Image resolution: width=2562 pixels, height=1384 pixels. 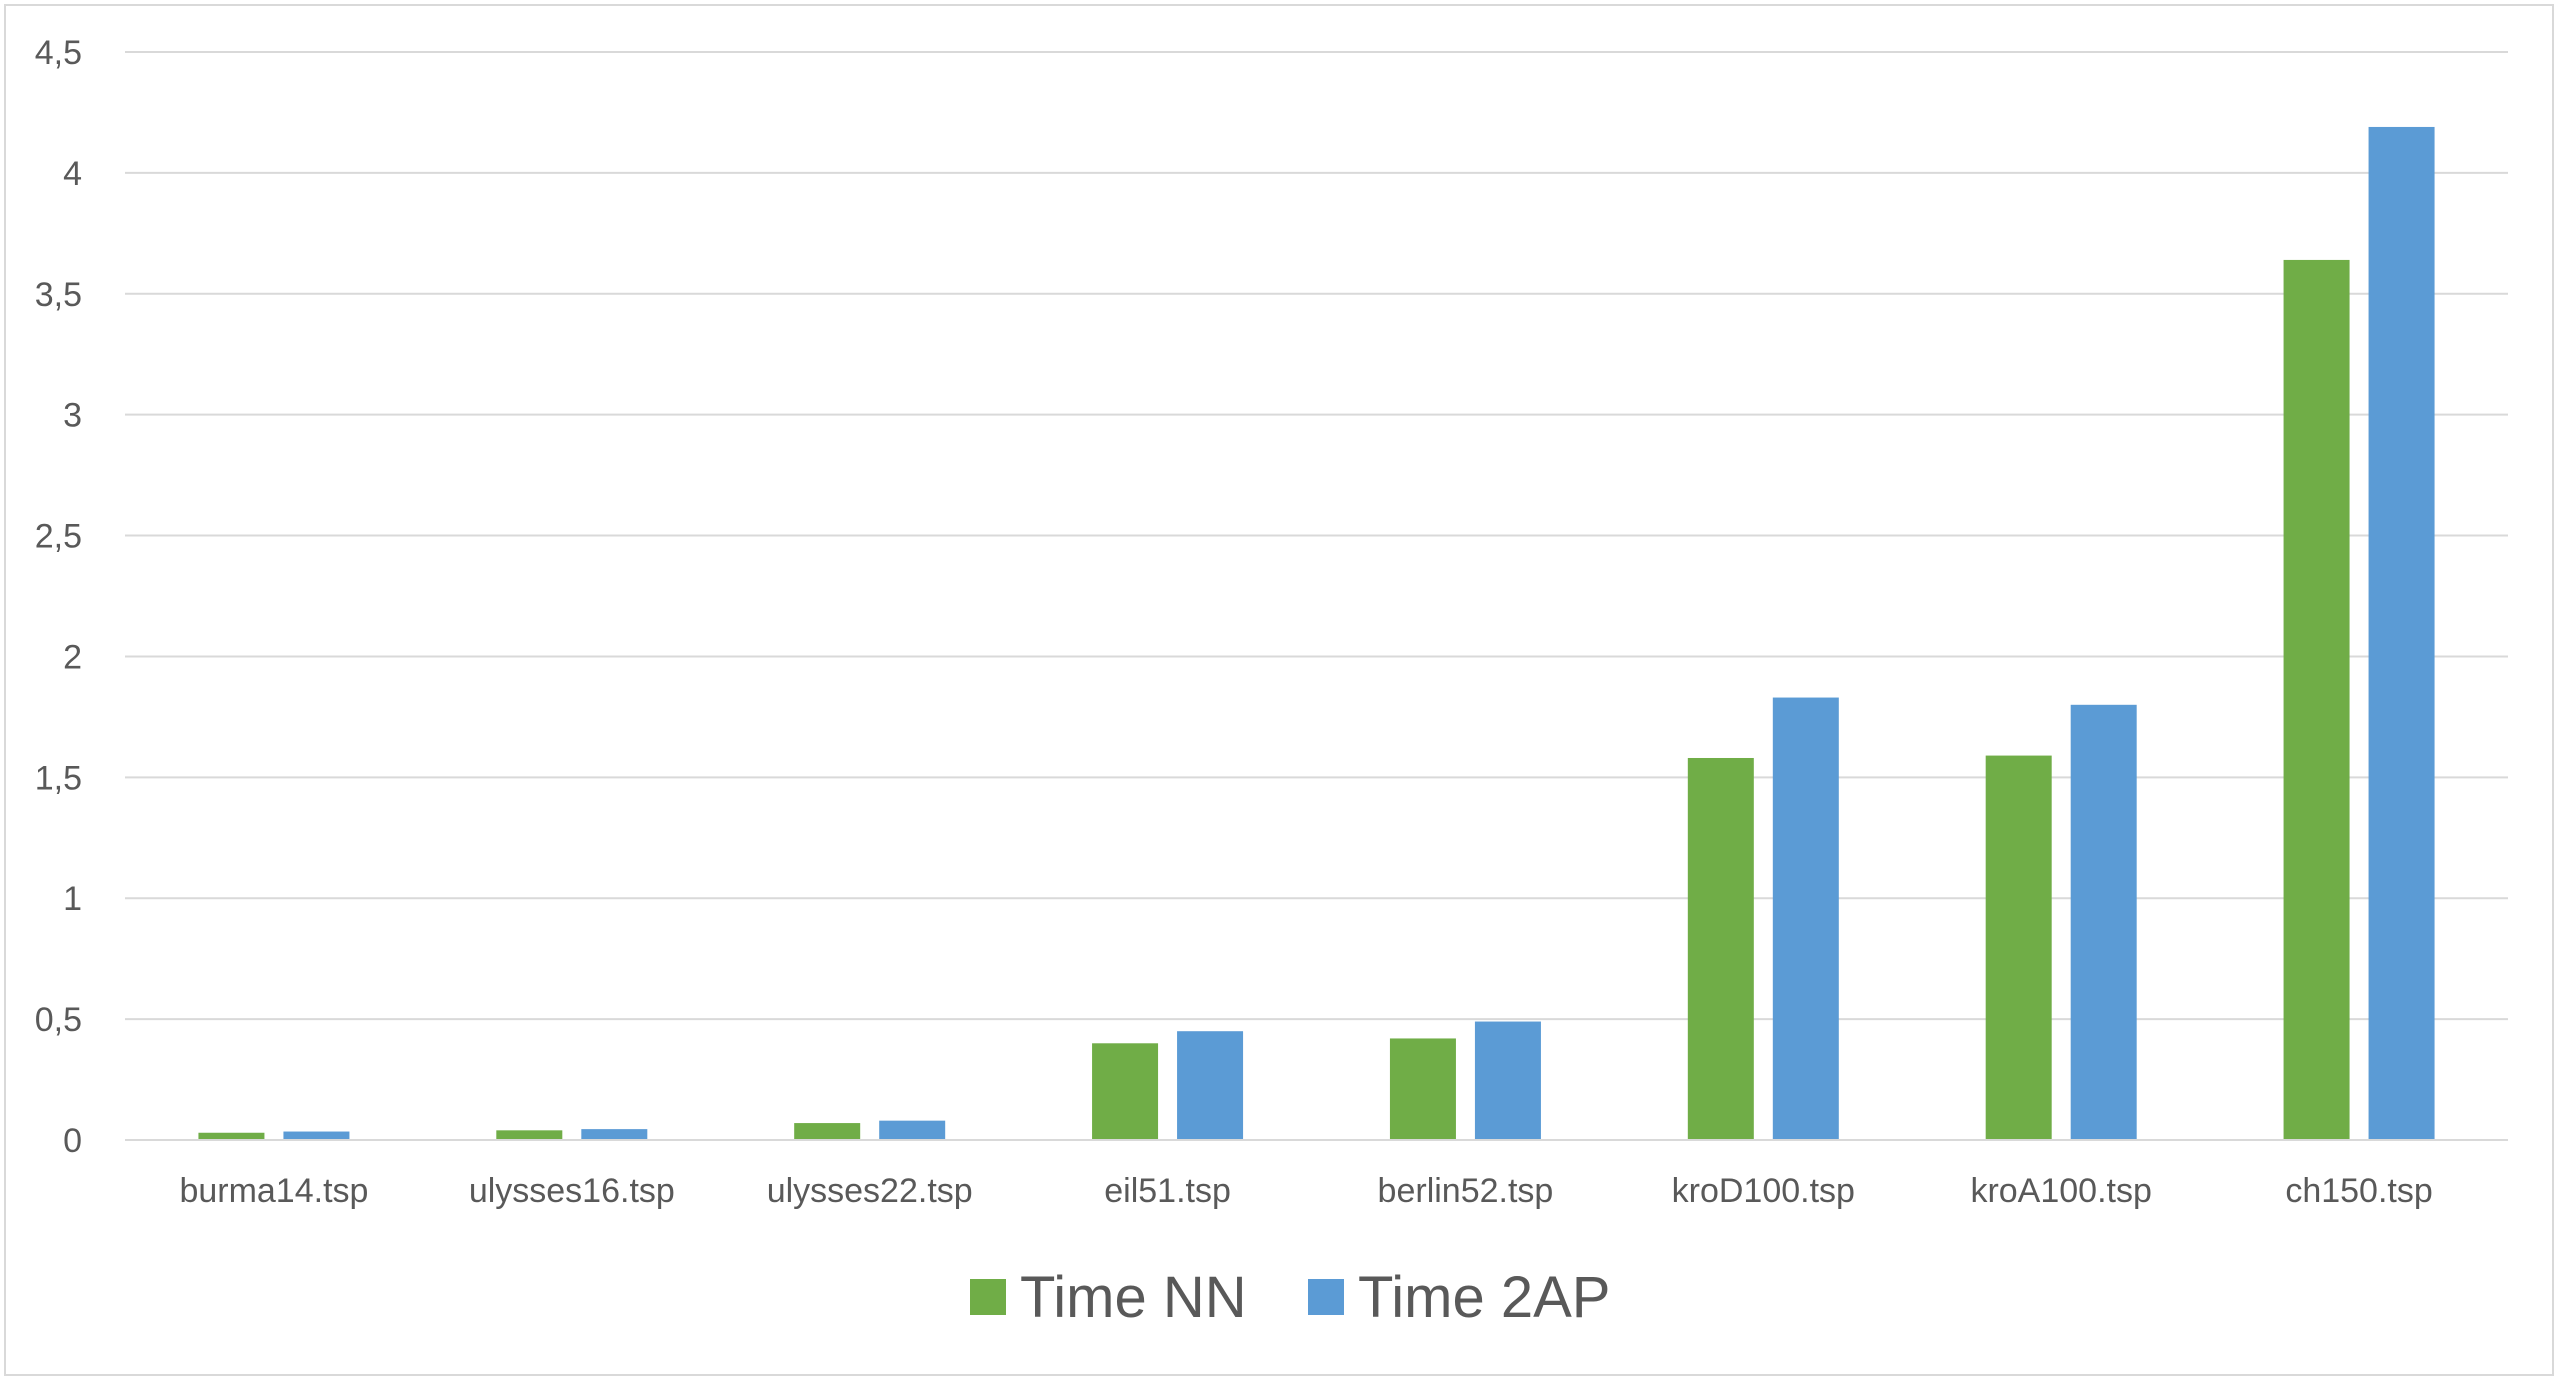 I want to click on y-tick-label: 3, so click(x=72, y=416).